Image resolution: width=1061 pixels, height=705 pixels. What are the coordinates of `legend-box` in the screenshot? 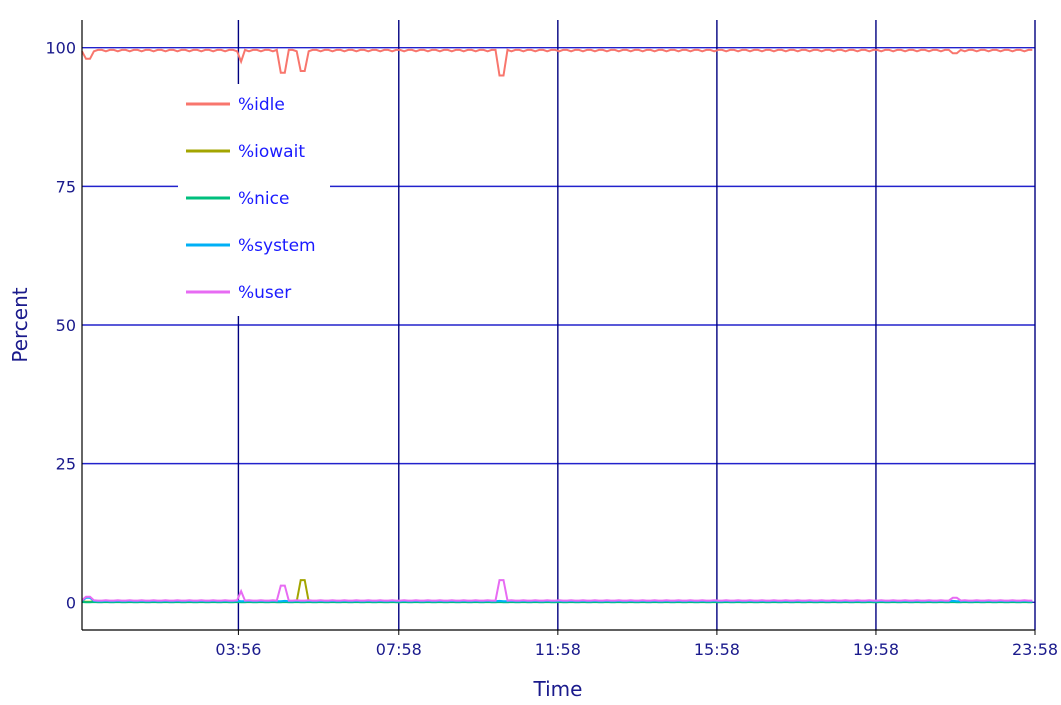 It's located at (254, 200).